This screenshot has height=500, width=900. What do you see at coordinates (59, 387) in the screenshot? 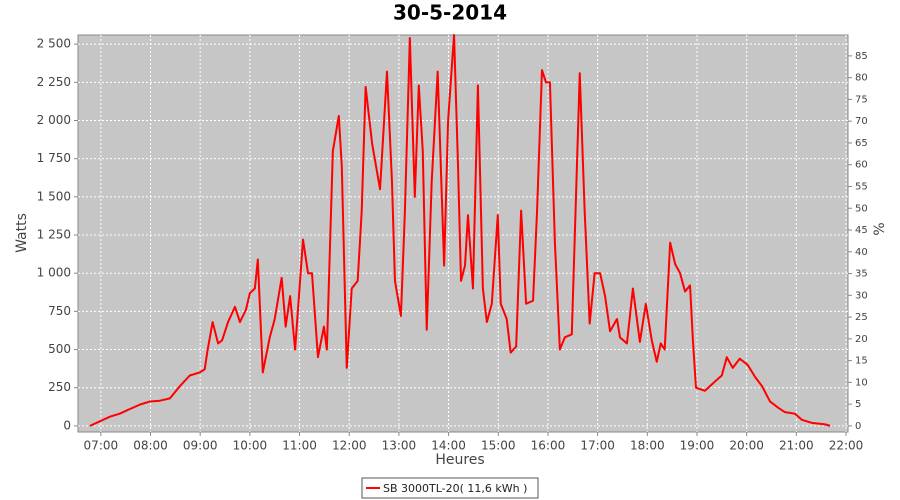
I see `y-tick-label: 250` at bounding box center [59, 387].